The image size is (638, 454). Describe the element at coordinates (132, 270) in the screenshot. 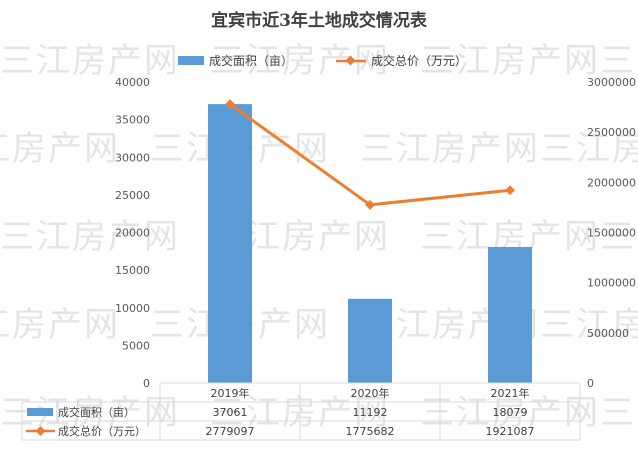

I see `left-axis-tick-label: 15000` at that location.